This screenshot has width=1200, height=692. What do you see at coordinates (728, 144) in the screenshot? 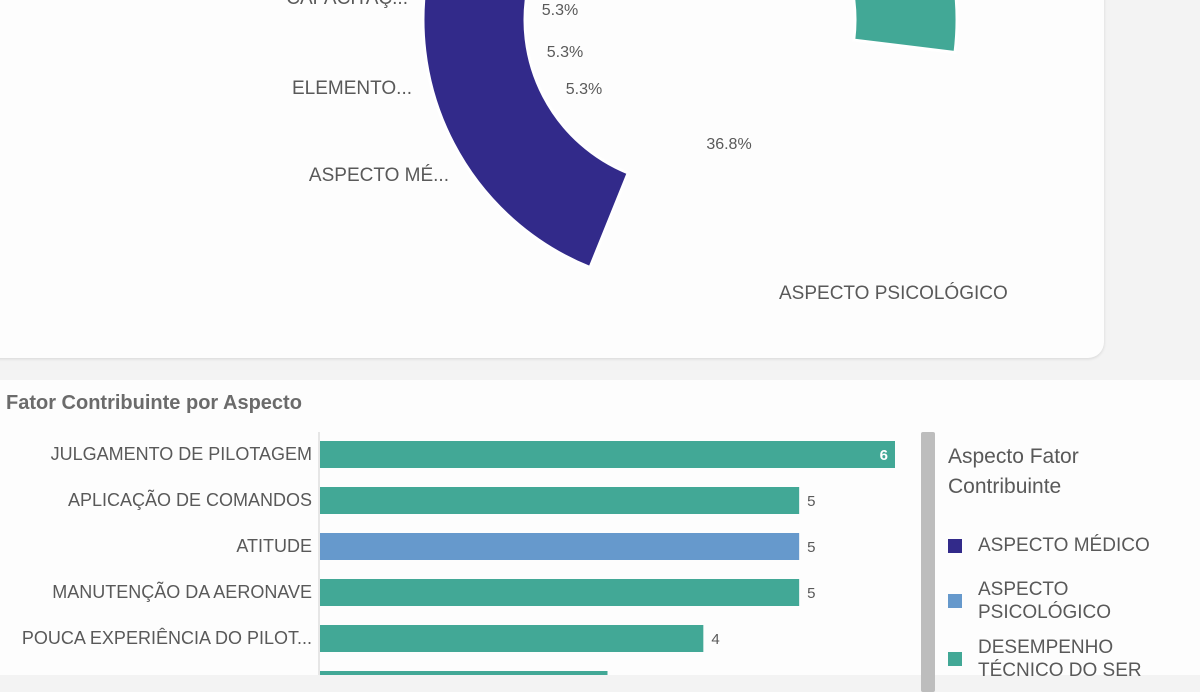
I see `slice-percentage-label: 36.8%` at bounding box center [728, 144].